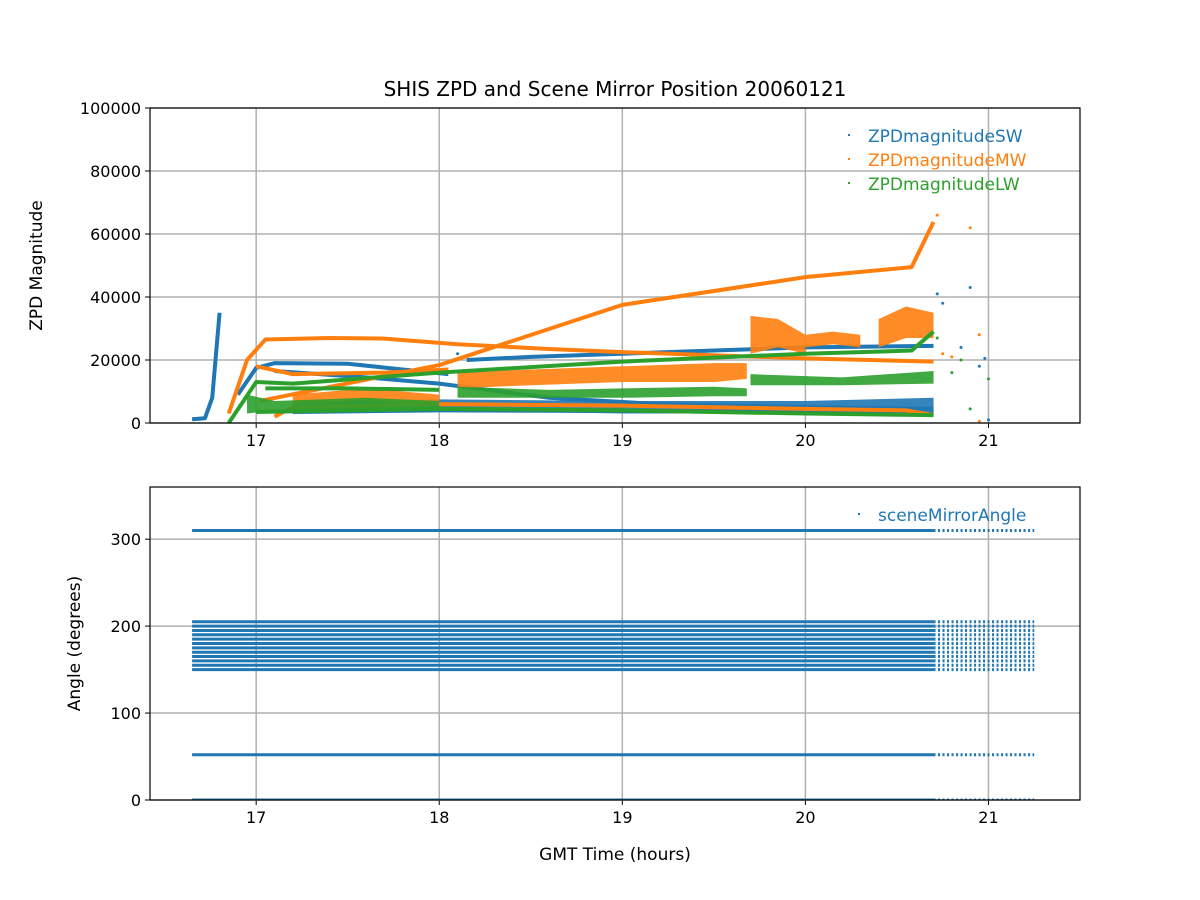 This screenshot has width=1200, height=900. I want to click on y-axis-label: ZPD Magnitude, so click(37, 265).